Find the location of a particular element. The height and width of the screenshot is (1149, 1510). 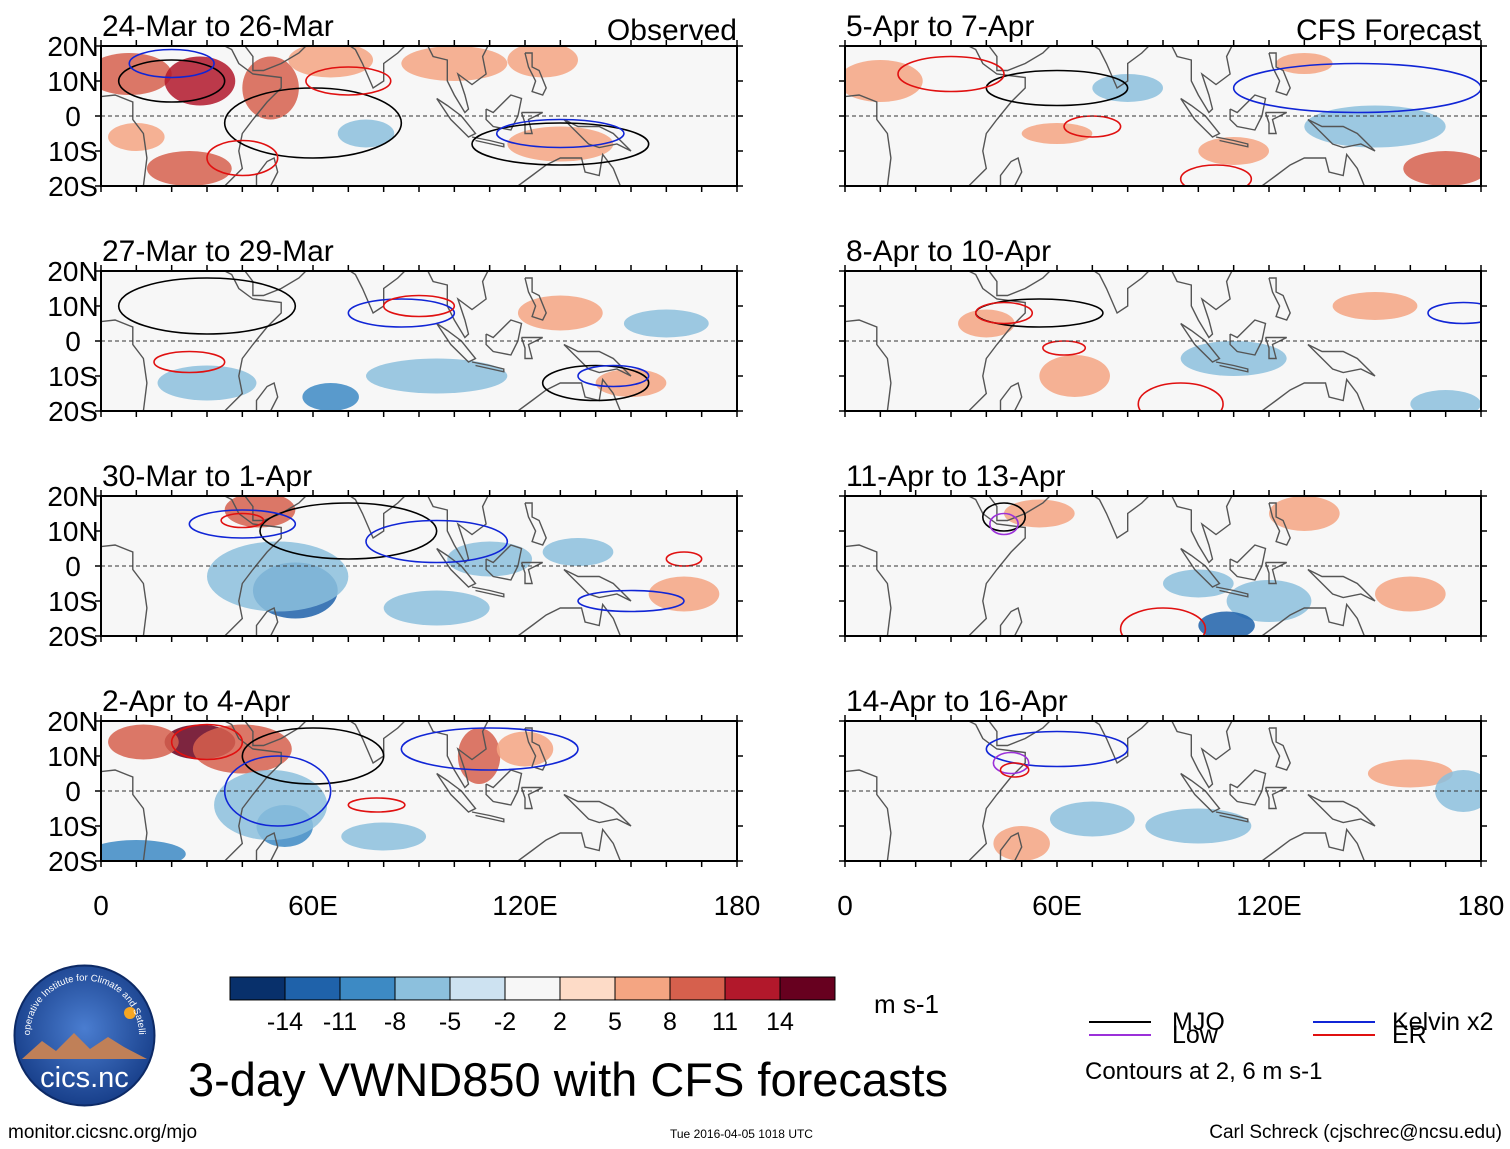

legend-label-kelvin: Kelvin x2 is located at coordinates (1443, 1022).